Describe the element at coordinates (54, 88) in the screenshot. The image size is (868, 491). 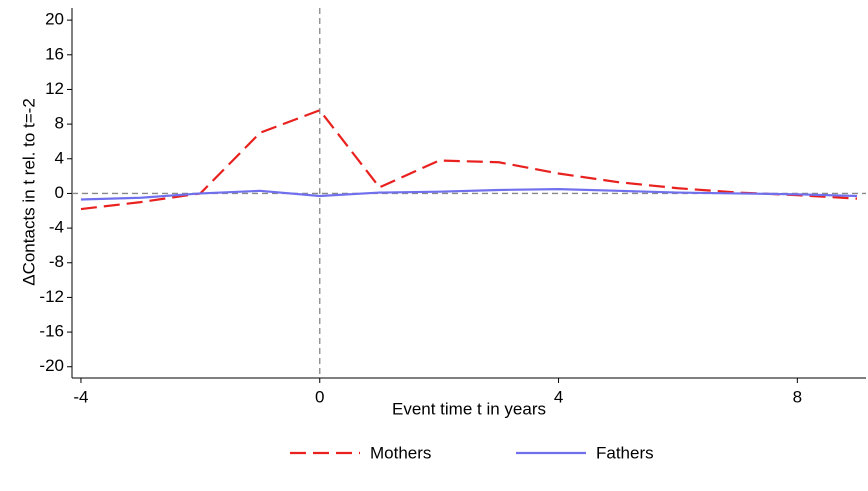
I see `y-tick-label: 12` at that location.